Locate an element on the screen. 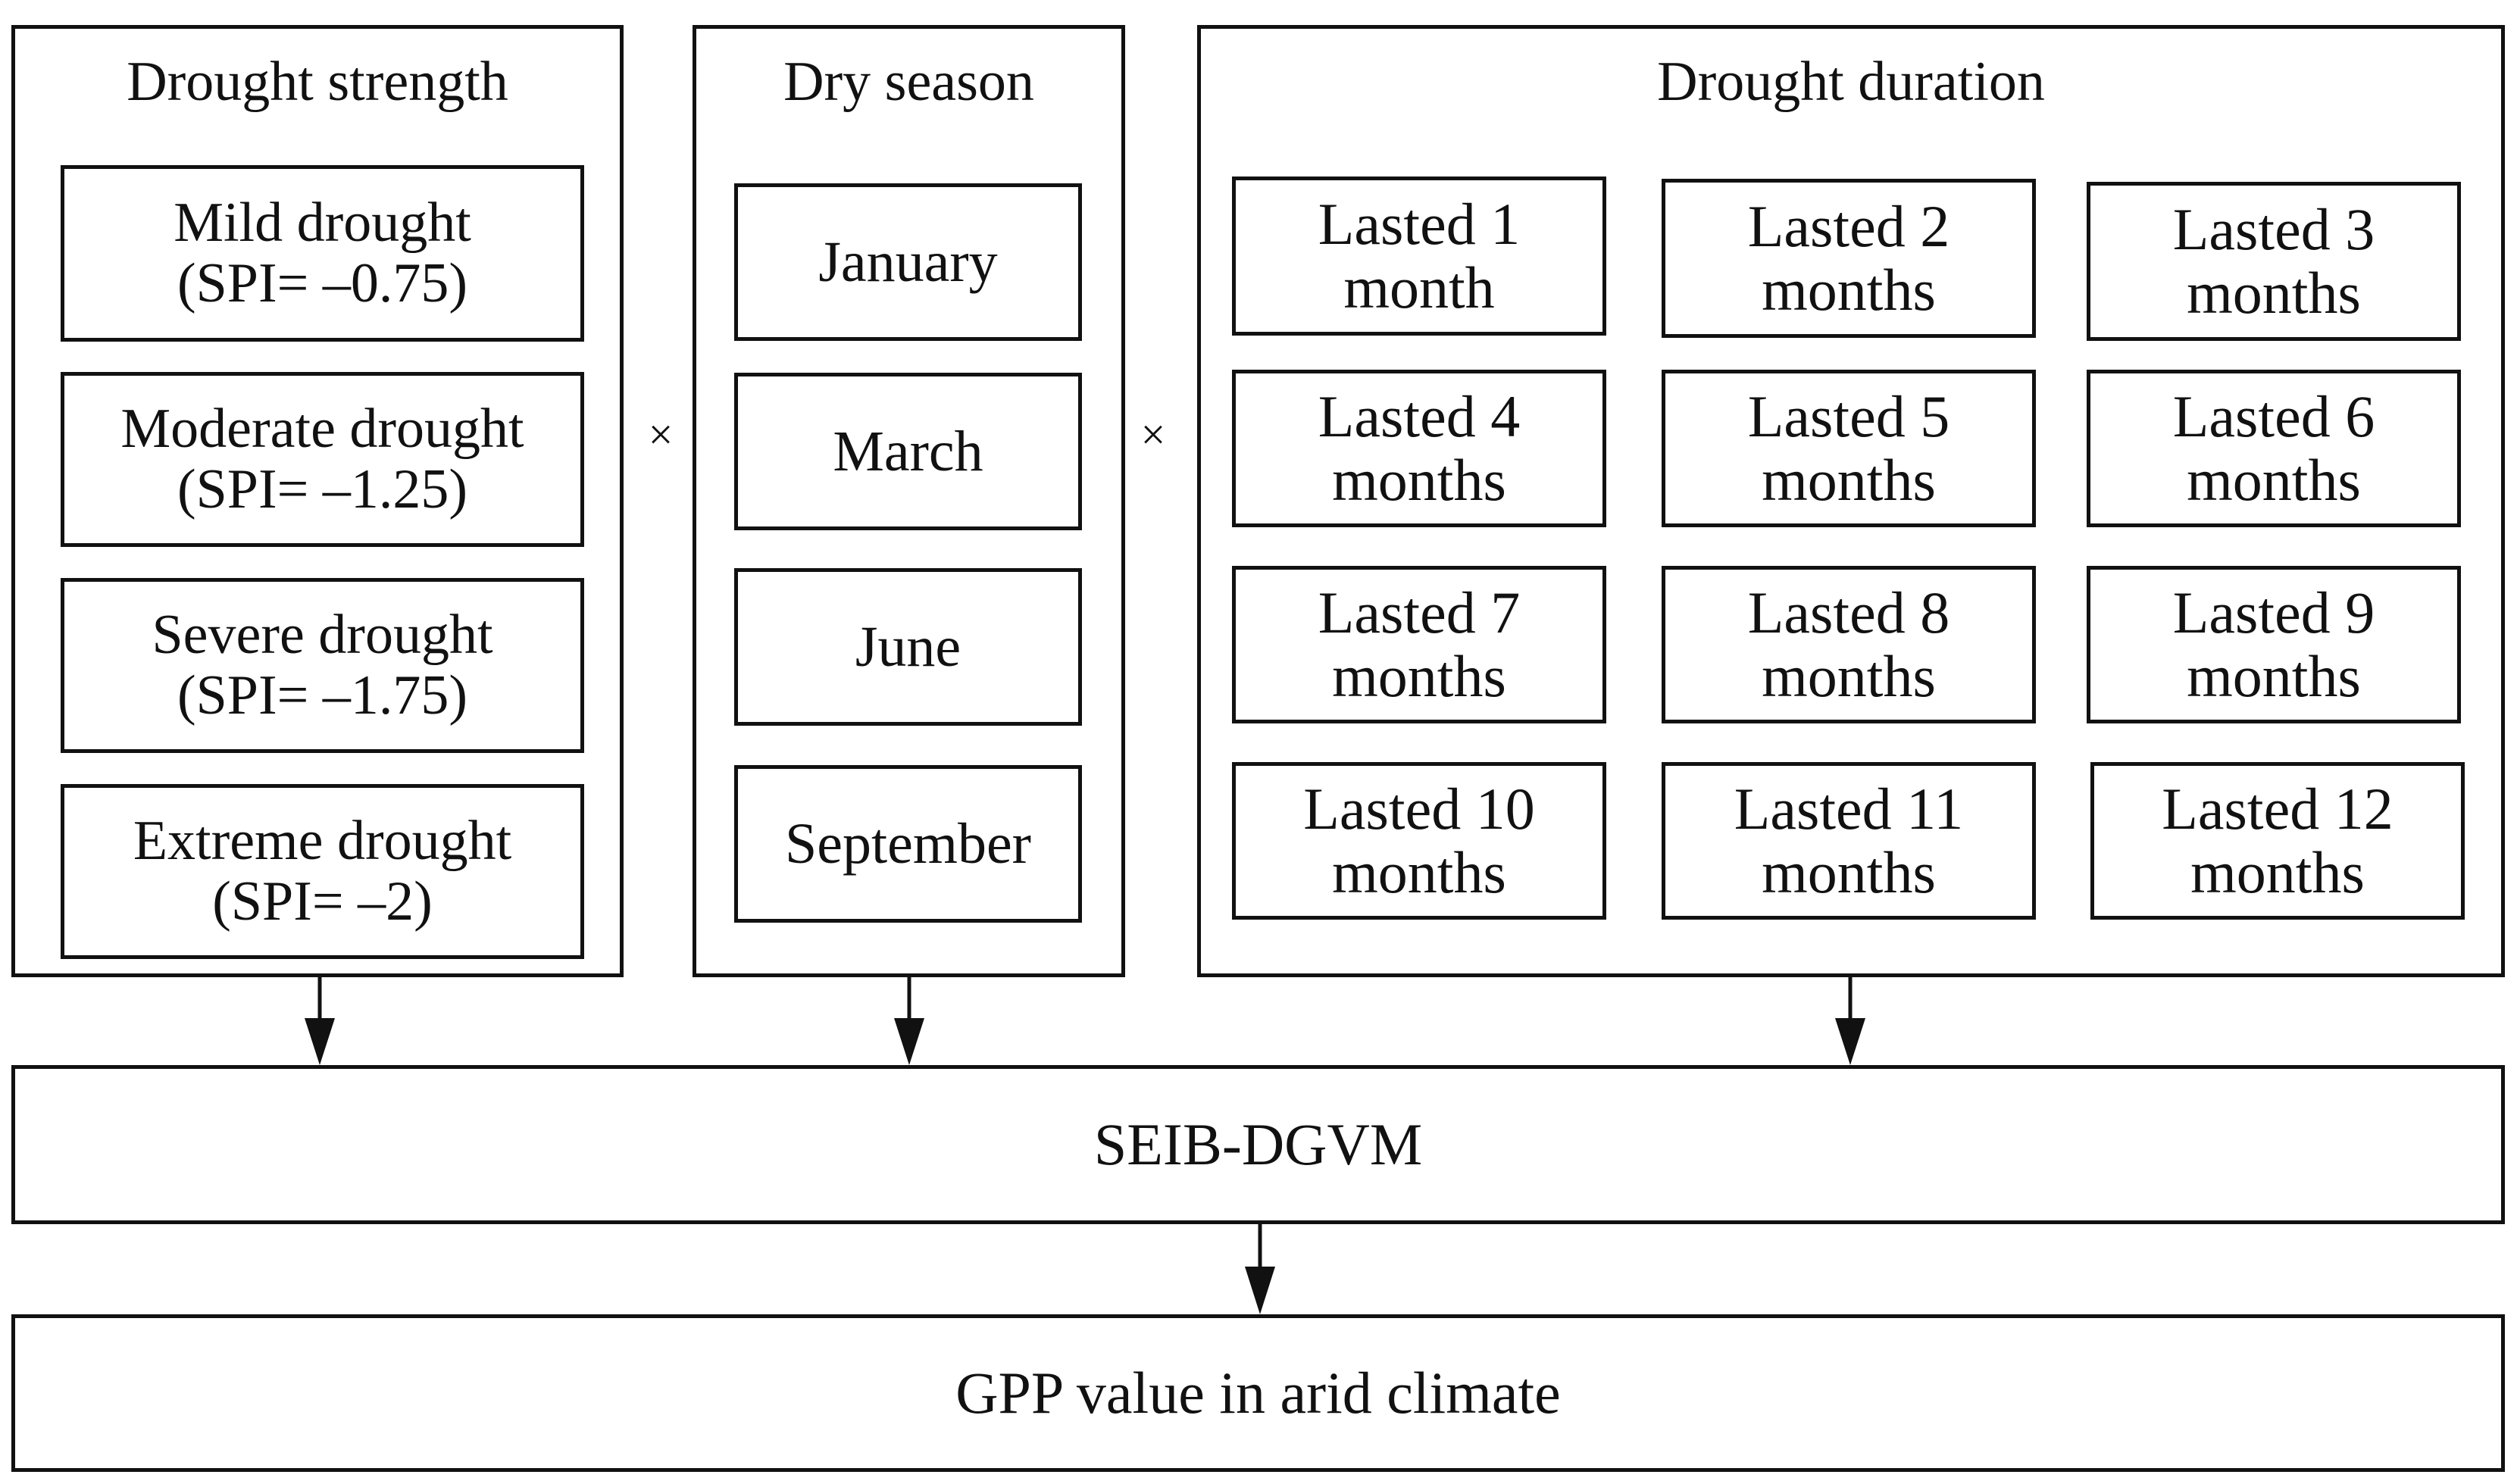 This screenshot has width=2517, height=1484. season-september-label: September is located at coordinates (908, 843).